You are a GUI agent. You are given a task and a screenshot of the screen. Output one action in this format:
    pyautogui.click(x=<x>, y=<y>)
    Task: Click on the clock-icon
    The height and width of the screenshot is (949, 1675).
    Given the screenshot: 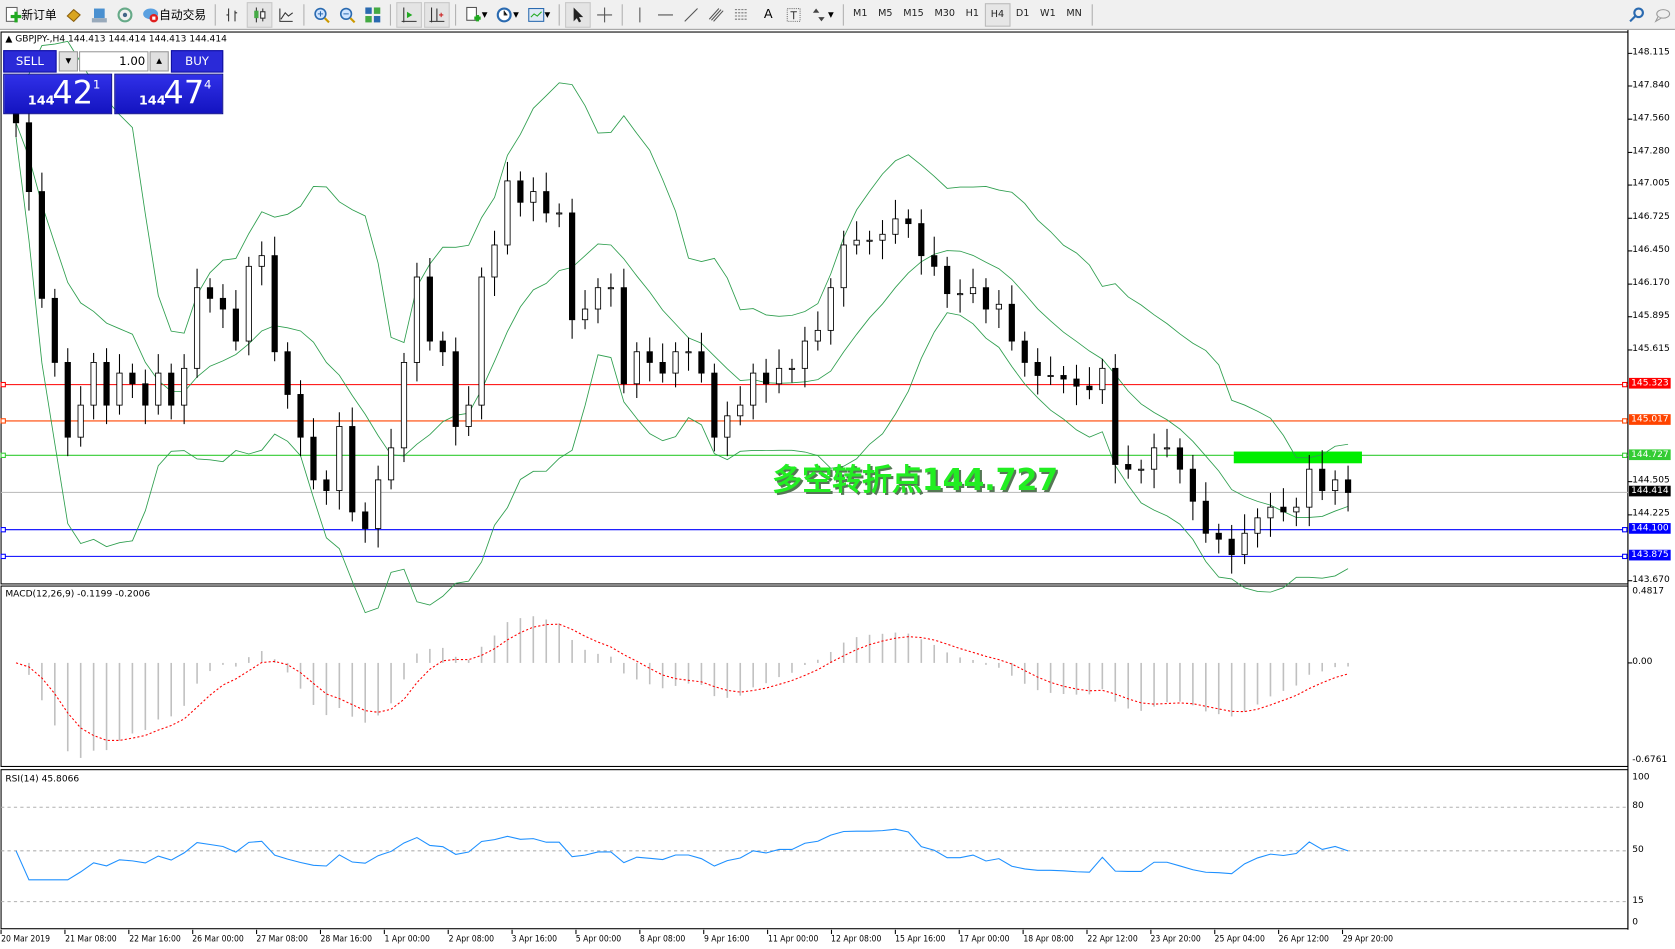 What is the action you would take?
    pyautogui.click(x=504, y=14)
    